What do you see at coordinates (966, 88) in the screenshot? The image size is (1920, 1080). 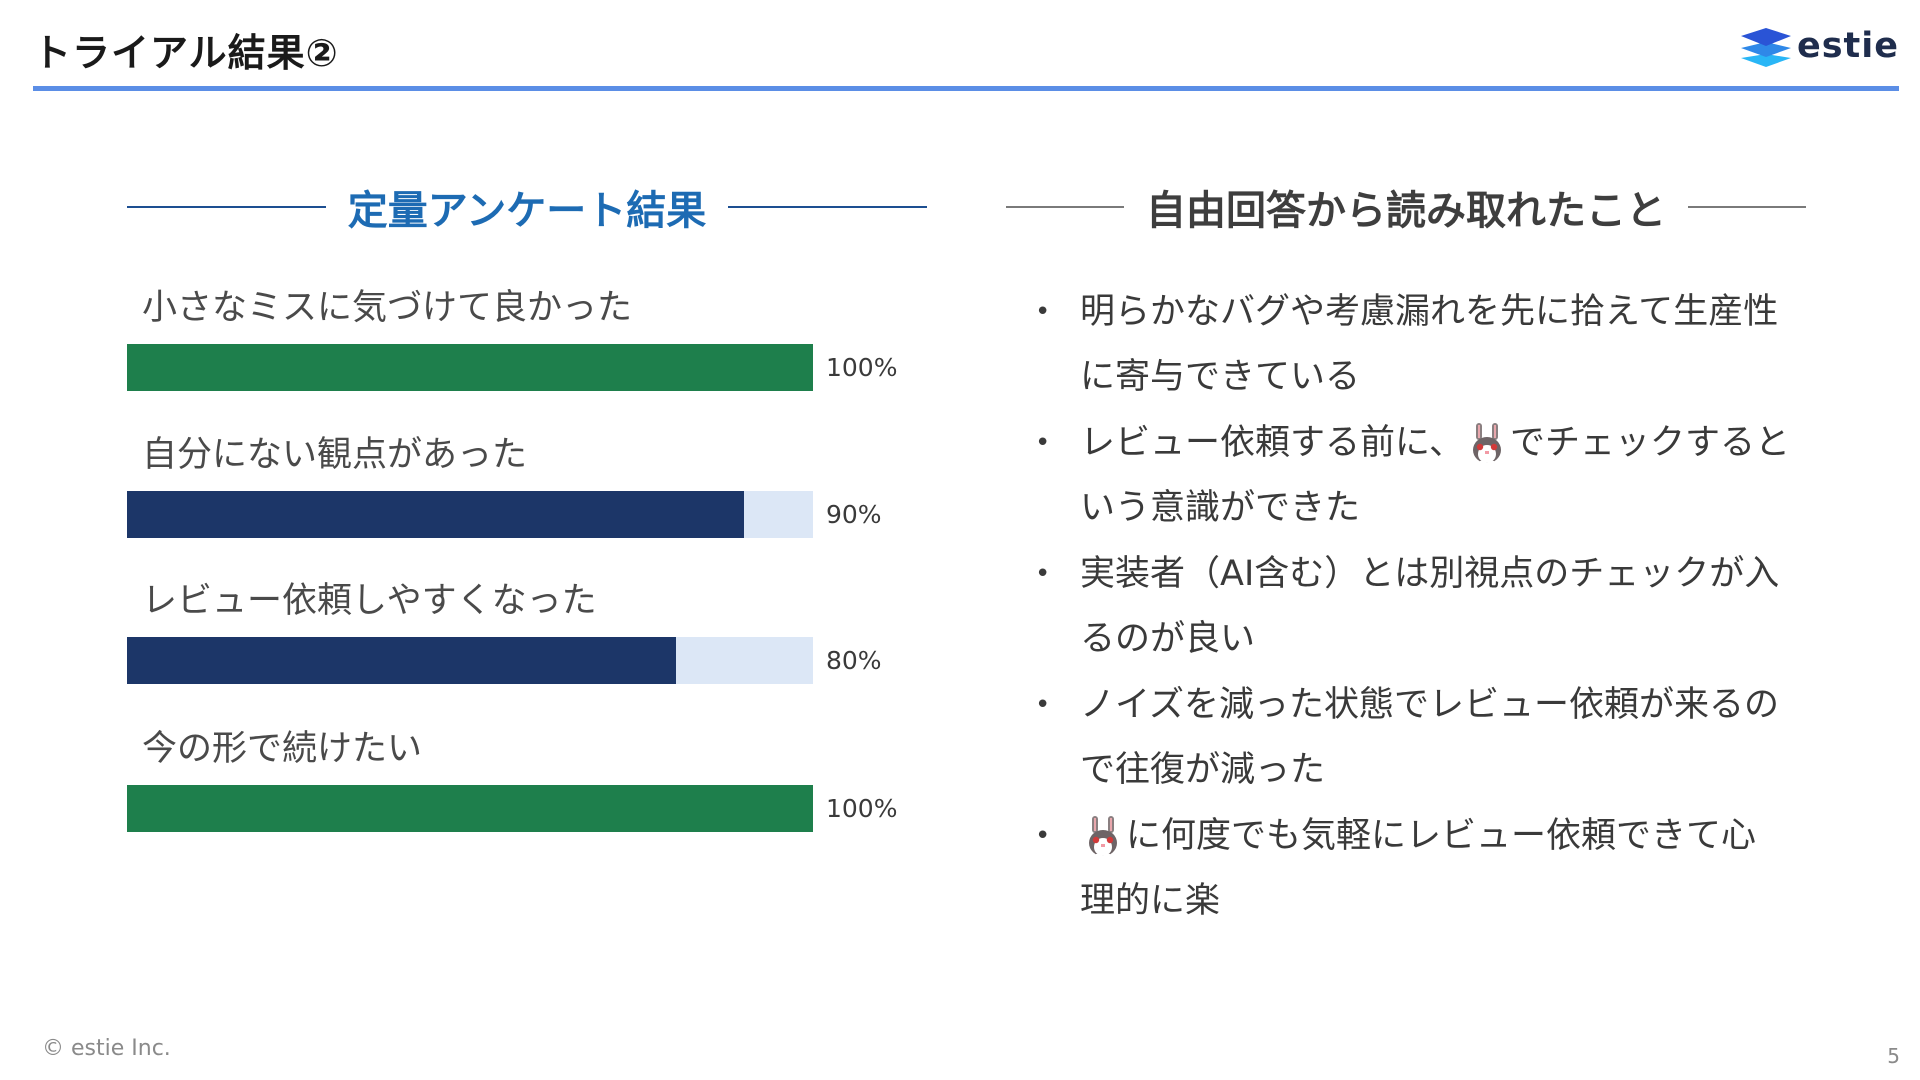 I see `title-underline` at bounding box center [966, 88].